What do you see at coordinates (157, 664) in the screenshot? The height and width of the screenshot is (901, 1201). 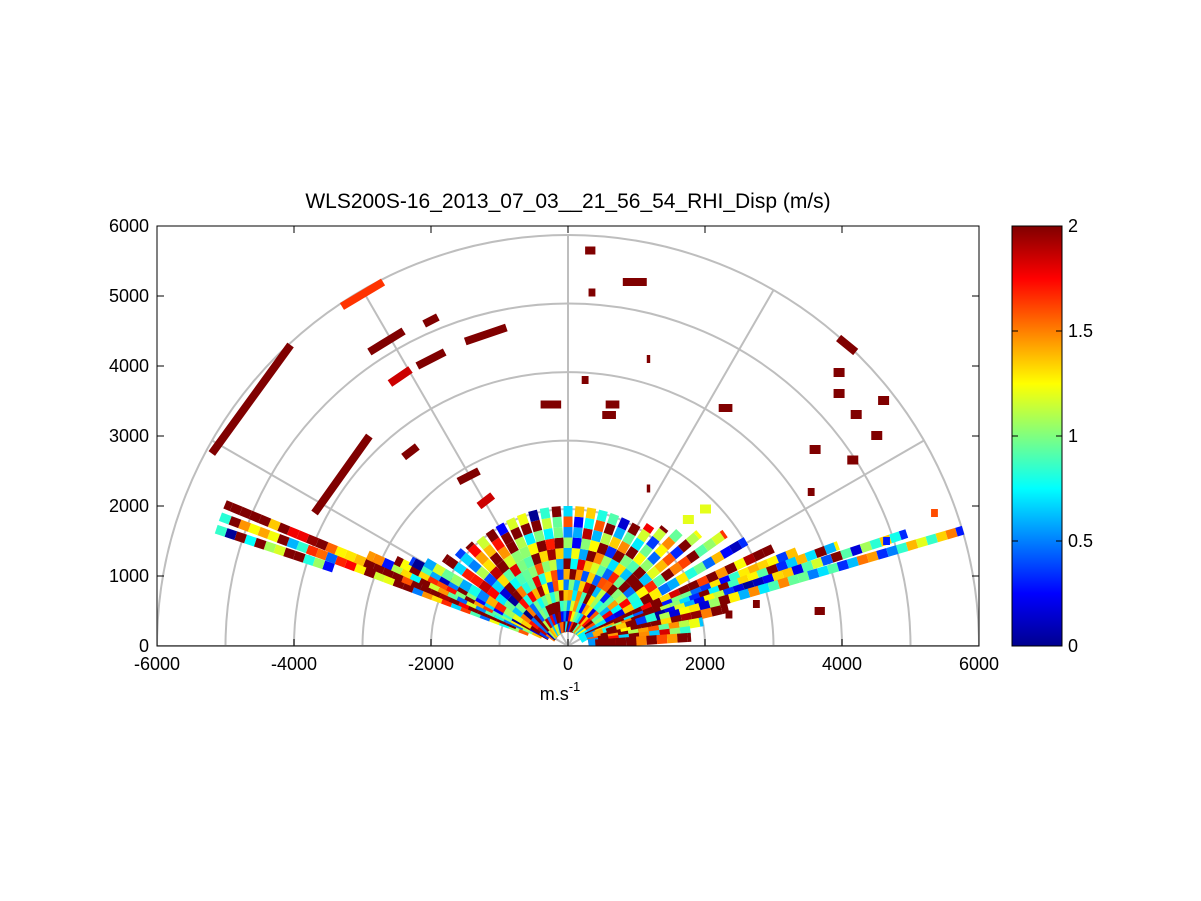 I see `x-tick-label: -6000` at bounding box center [157, 664].